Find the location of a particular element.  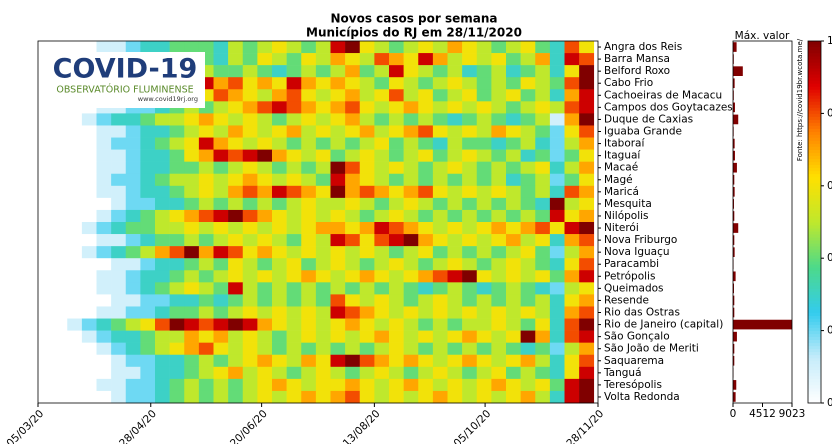

colorbar-tick-label: 1 is located at coordinates (829, 41).